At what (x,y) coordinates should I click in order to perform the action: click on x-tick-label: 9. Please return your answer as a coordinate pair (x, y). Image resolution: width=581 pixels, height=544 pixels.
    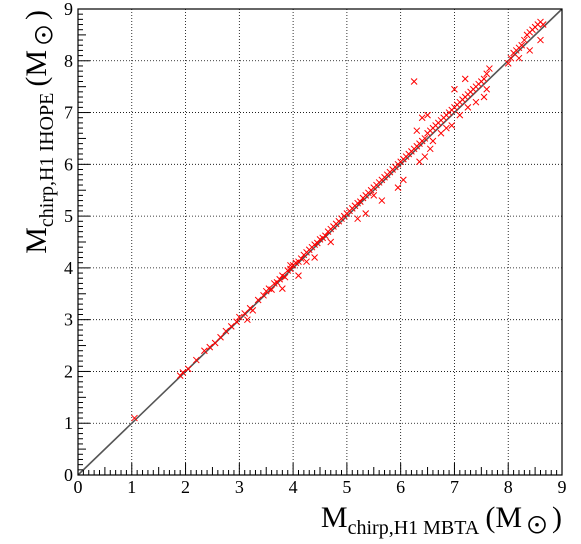
    Looking at the image, I should click on (562, 487).